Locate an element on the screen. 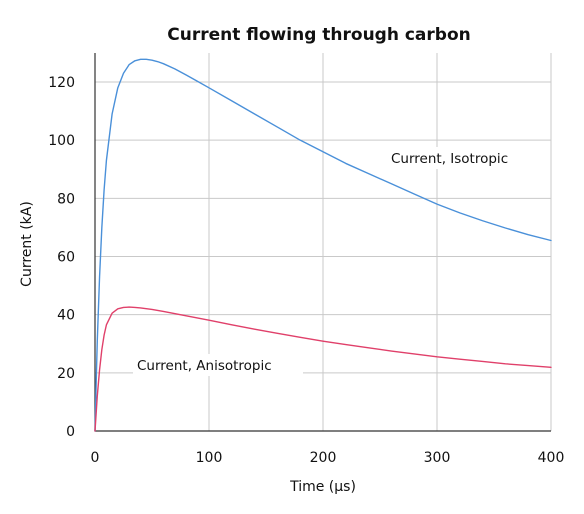 The image size is (584, 514). annotation-anisotropic: Current, Anisotropic is located at coordinates (204, 366).